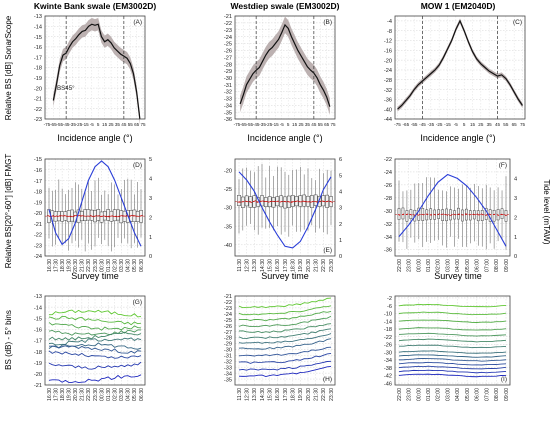 The width and height of the screenshot is (550, 427). What do you see at coordinates (228, 321) in the screenshot?
I see `panel-H-y-tick-label: -25` at bounding box center [228, 321].